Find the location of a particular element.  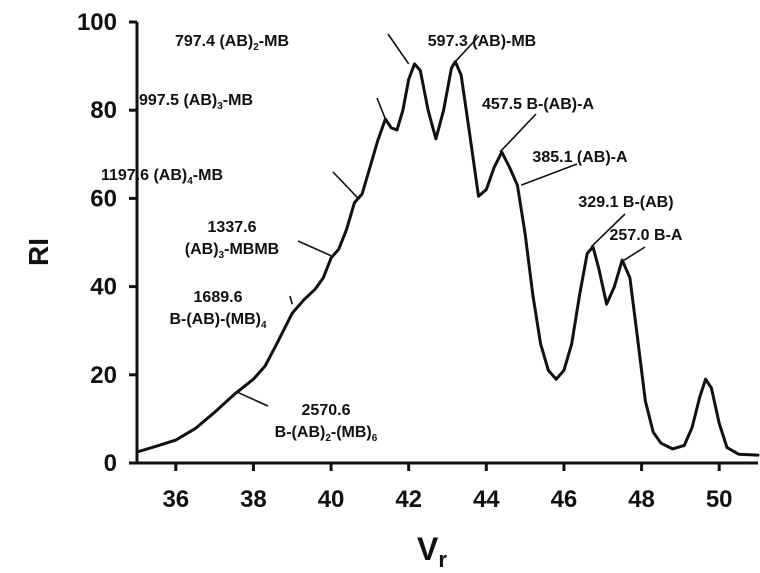

peak-annotation: 2570.6 B-(AB)2-(MB)6 is located at coordinates (326, 423).